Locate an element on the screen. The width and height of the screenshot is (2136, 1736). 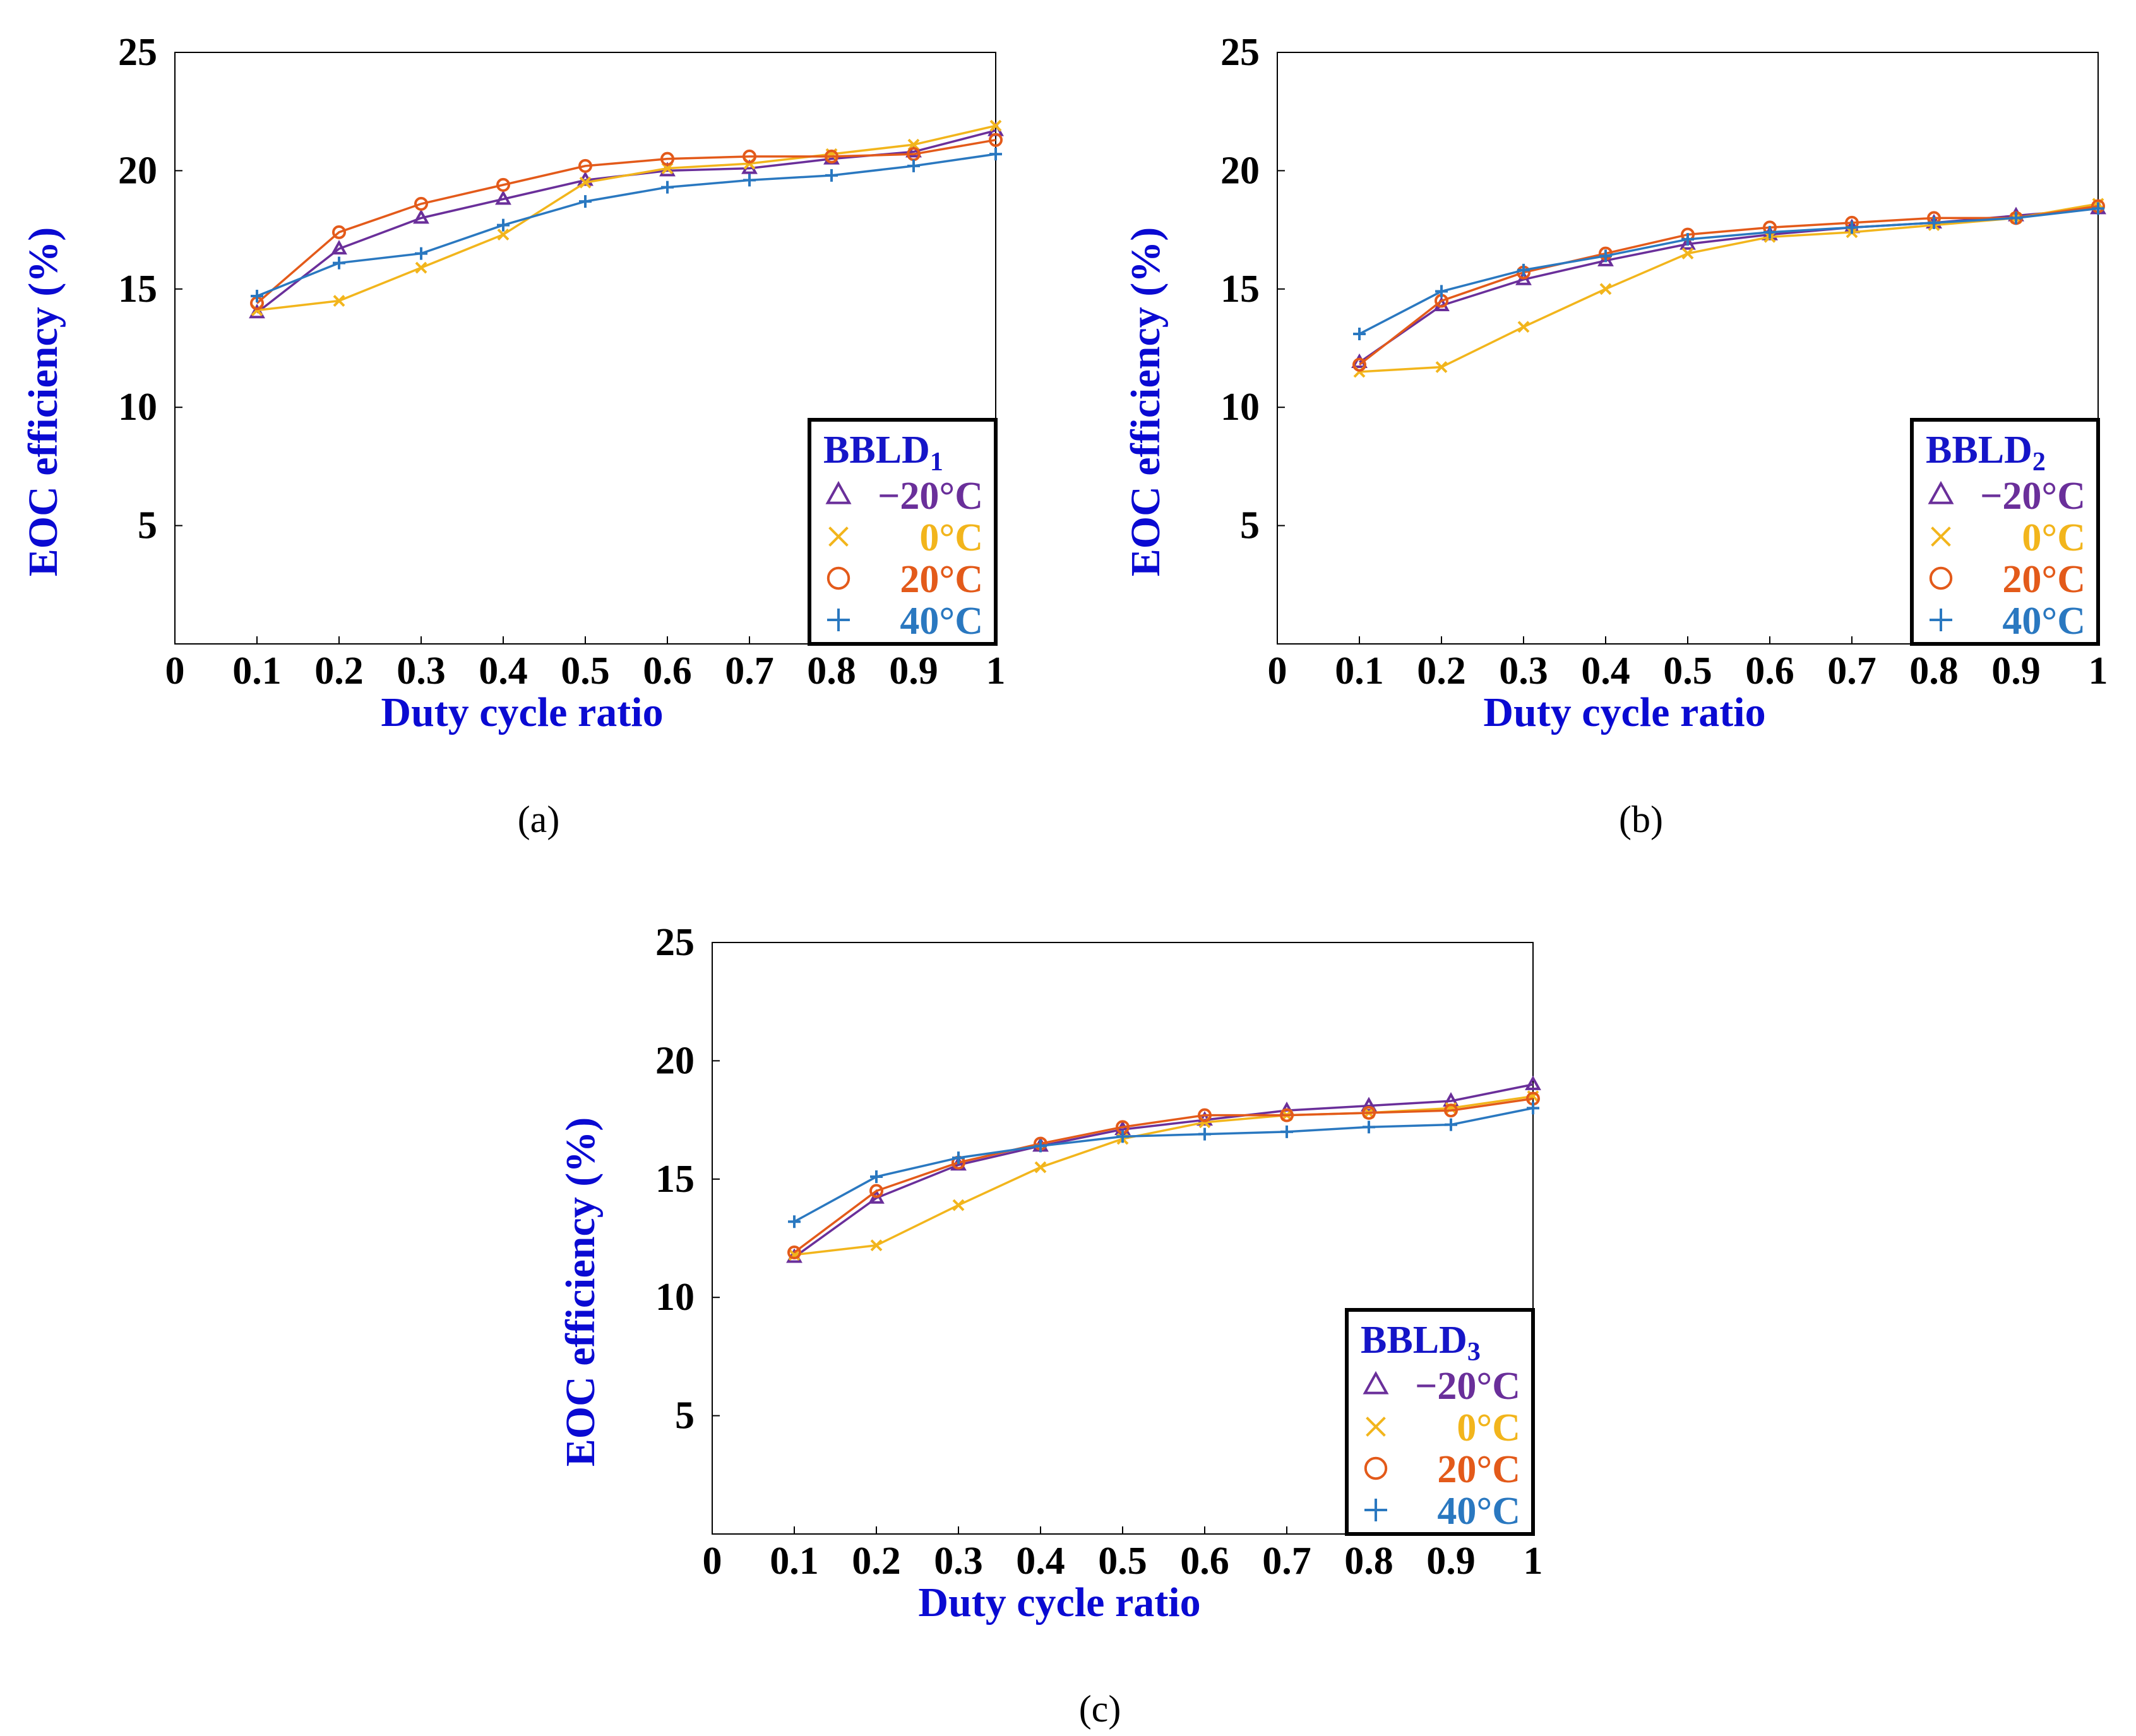
legend: BBLD1−20°C0°C20°C40°C is located at coordinates (903, 532).